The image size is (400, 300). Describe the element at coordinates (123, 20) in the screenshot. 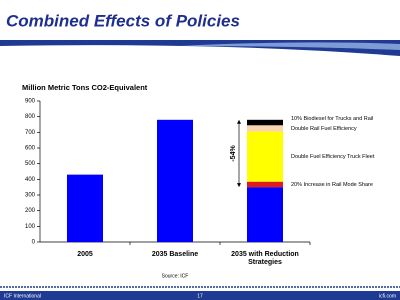

I see `slide-title: Combined Effects of Policies` at that location.